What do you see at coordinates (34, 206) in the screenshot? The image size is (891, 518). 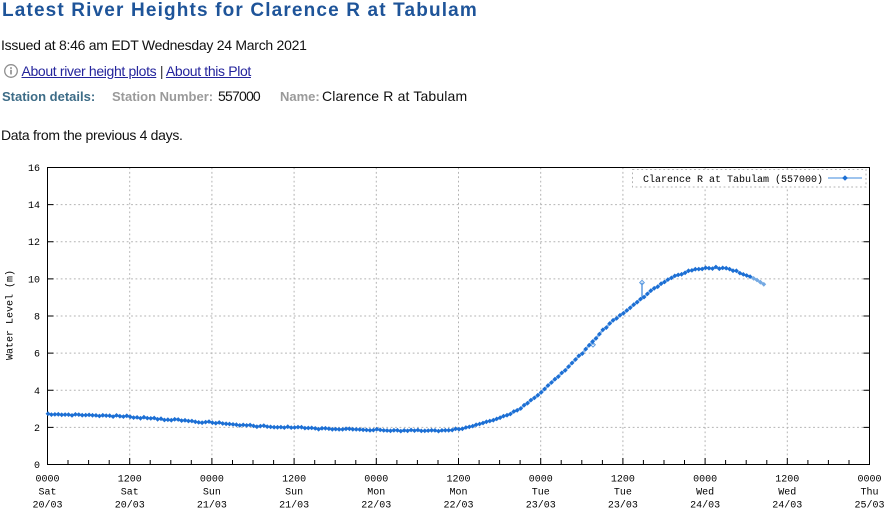 I see `svg-text: 14` at bounding box center [34, 206].